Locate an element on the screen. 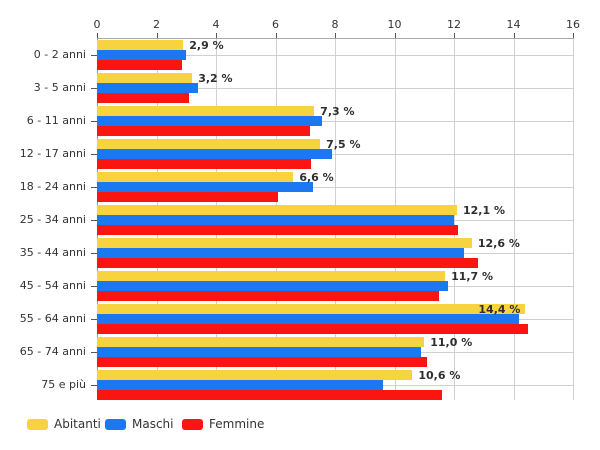 This screenshot has height=450, width=600. value-label: 6,6 % is located at coordinates (316, 177).